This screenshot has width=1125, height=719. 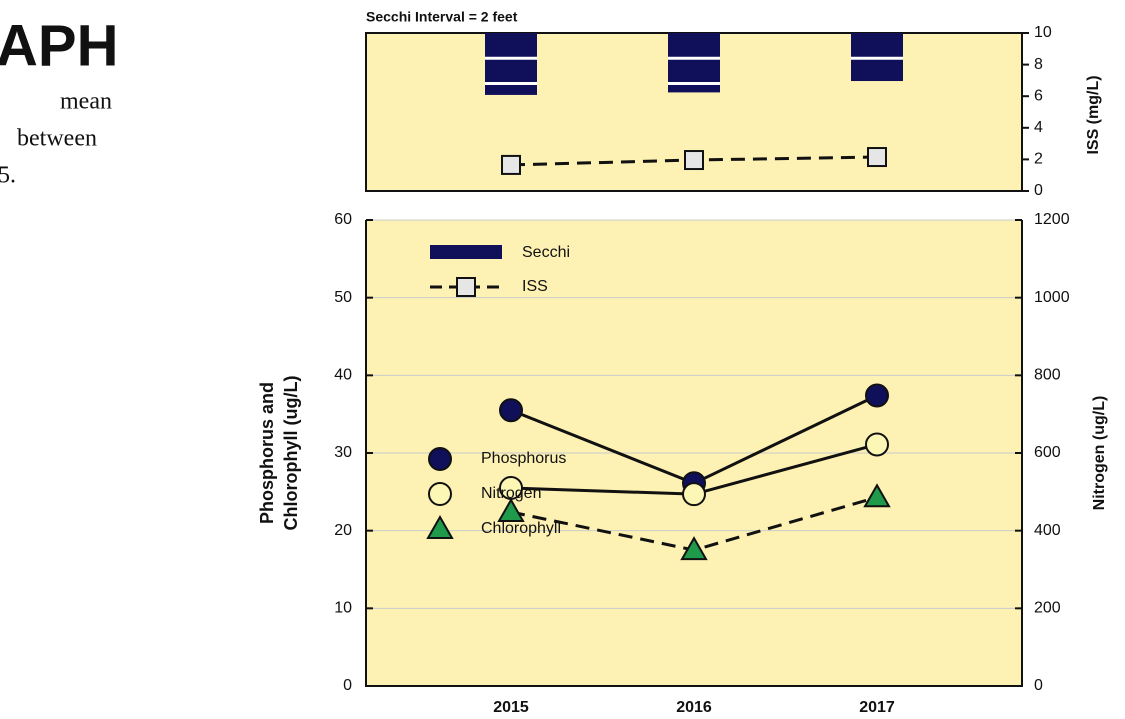 What do you see at coordinates (343, 375) in the screenshot?
I see `y-tick-label: 40` at bounding box center [343, 375].